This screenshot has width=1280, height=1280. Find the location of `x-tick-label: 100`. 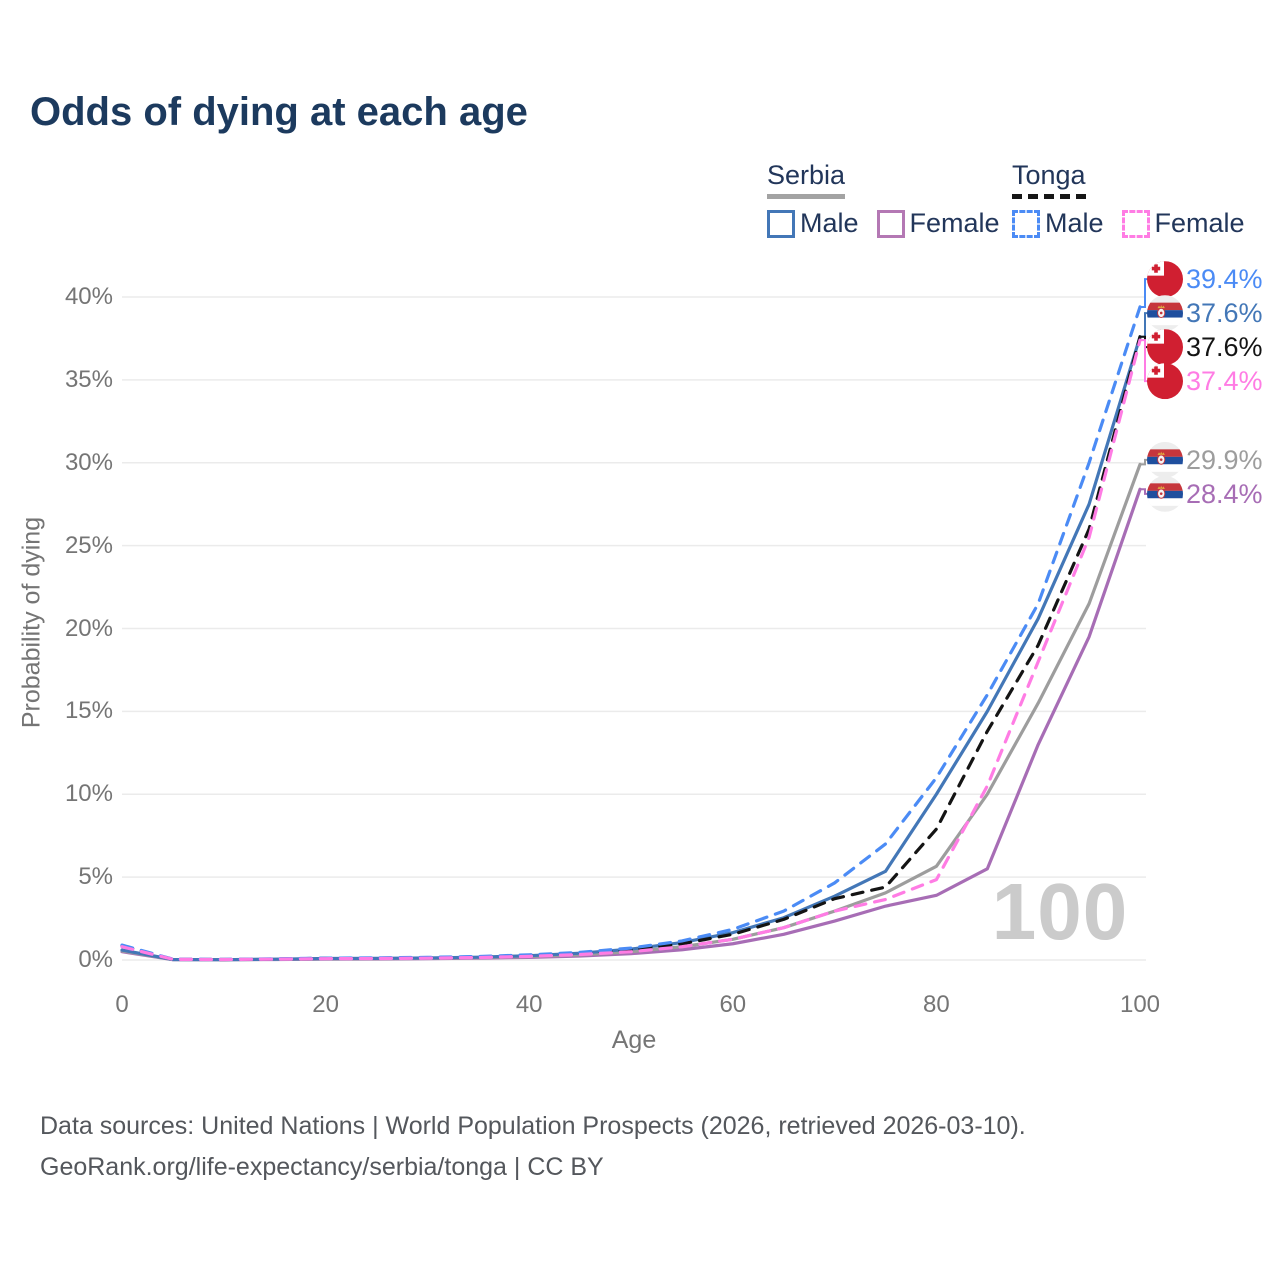

x-tick-label: 100 is located at coordinates (1140, 1004).